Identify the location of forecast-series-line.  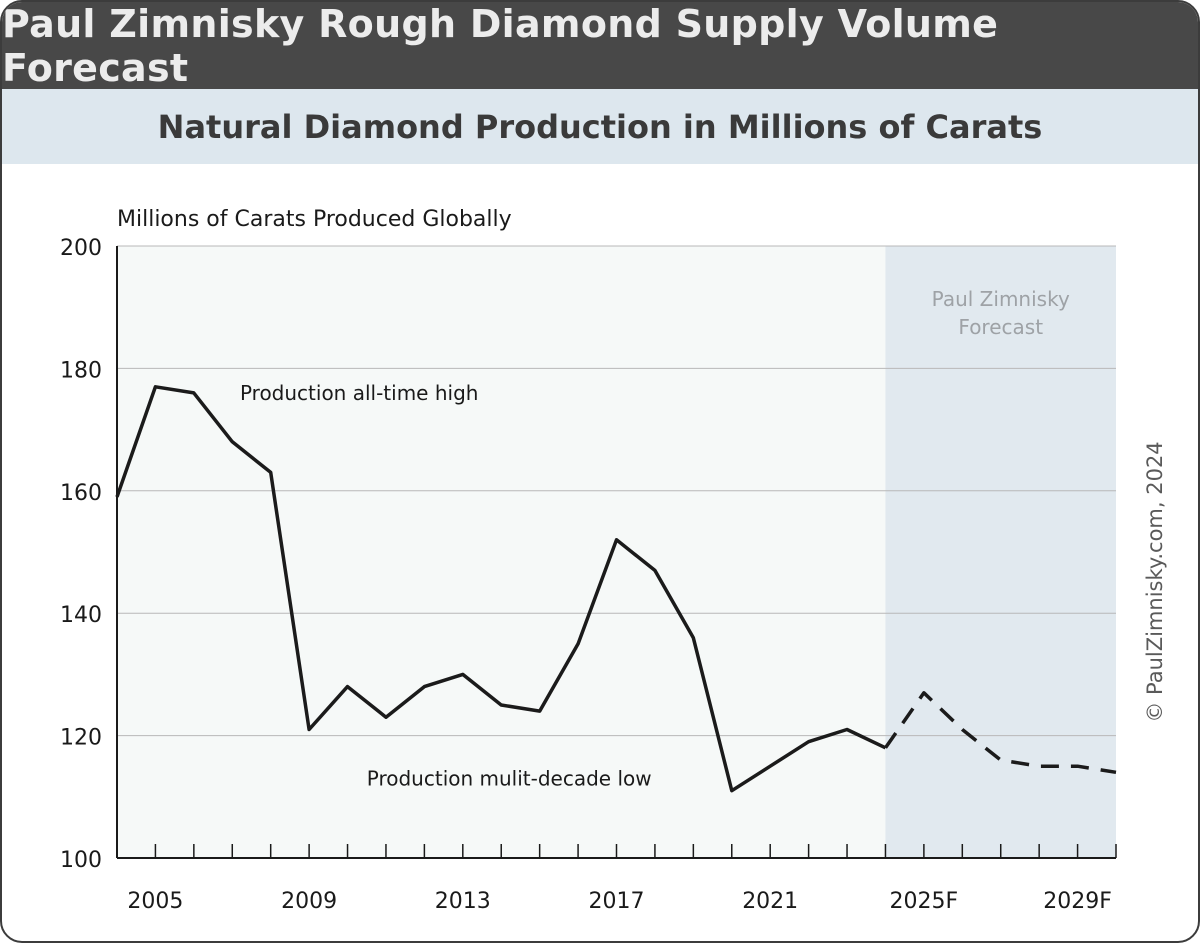
(1000, 733).